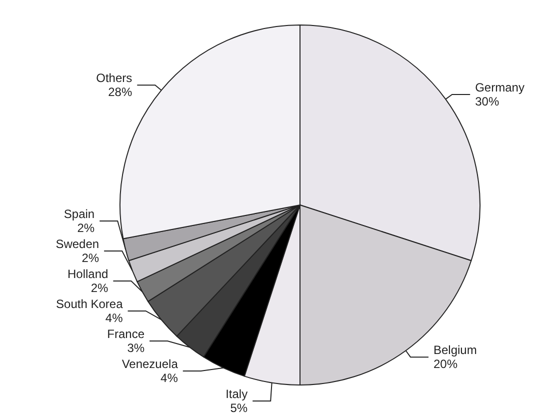 This screenshot has height=416, width=539. What do you see at coordinates (78, 244) in the screenshot?
I see `slice-label: Sweden` at bounding box center [78, 244].